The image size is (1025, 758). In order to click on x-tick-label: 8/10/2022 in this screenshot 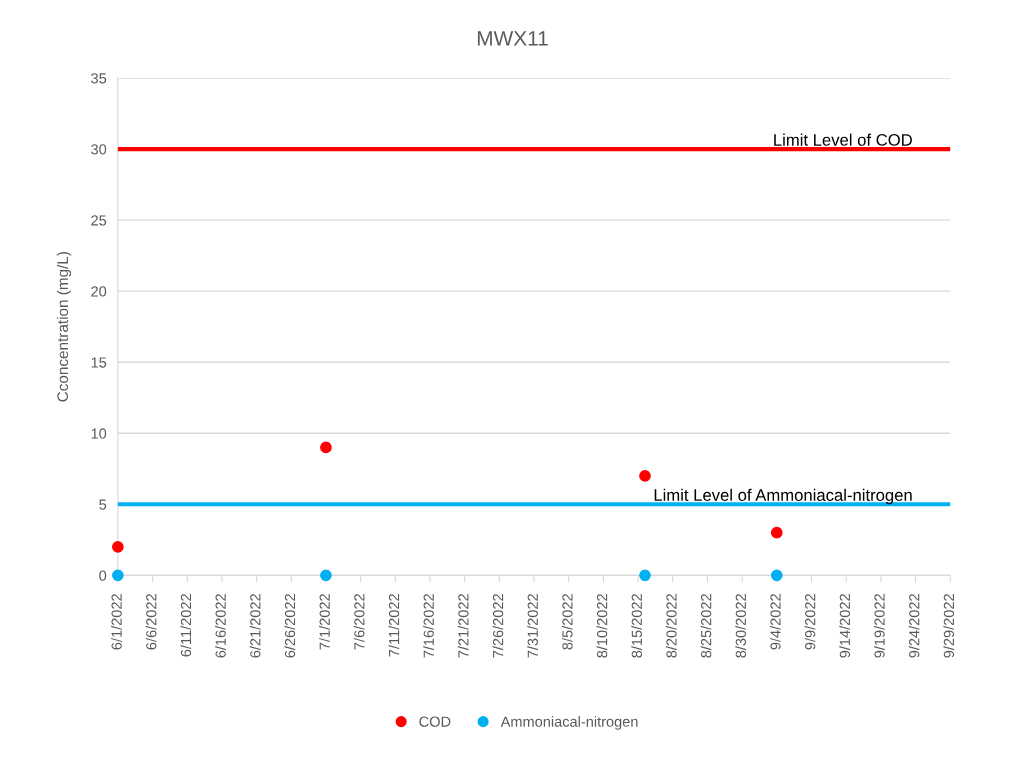, I will do `click(602, 626)`.